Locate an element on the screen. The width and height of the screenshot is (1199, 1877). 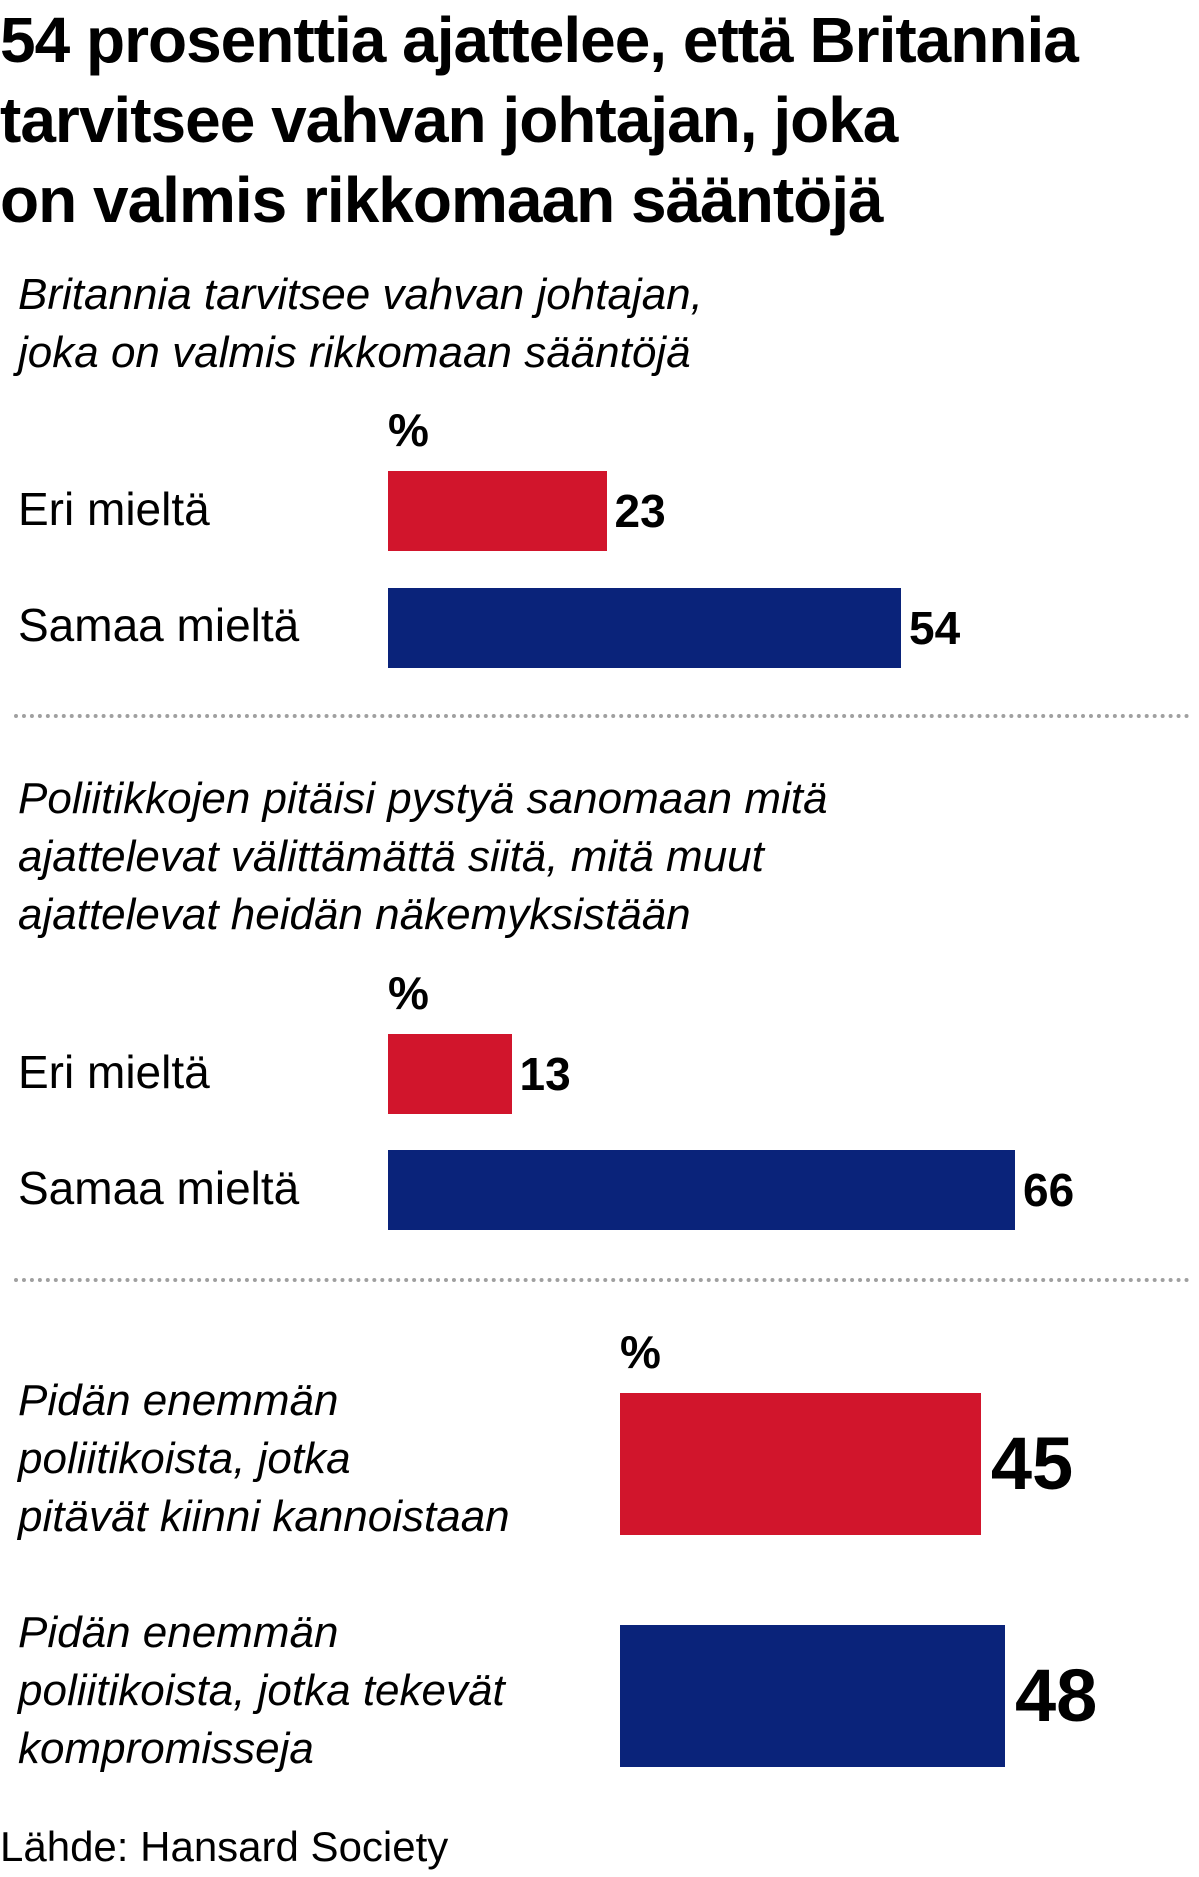
panel-3-bar-stand-firm is located at coordinates (800, 1464).